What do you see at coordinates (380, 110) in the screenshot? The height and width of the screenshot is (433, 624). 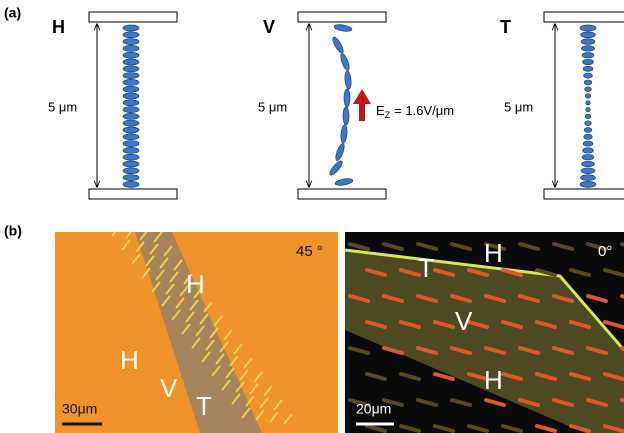 I see `field-symbol: E` at bounding box center [380, 110].